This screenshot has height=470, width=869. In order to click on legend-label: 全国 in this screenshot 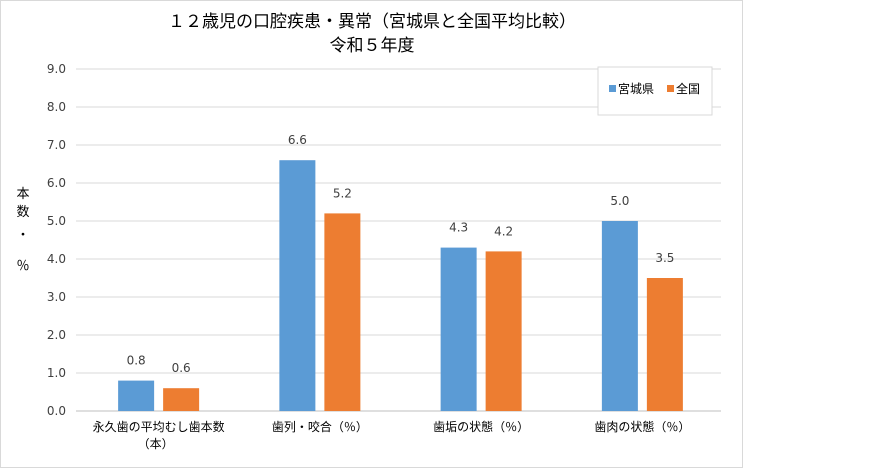, I will do `click(688, 88)`.